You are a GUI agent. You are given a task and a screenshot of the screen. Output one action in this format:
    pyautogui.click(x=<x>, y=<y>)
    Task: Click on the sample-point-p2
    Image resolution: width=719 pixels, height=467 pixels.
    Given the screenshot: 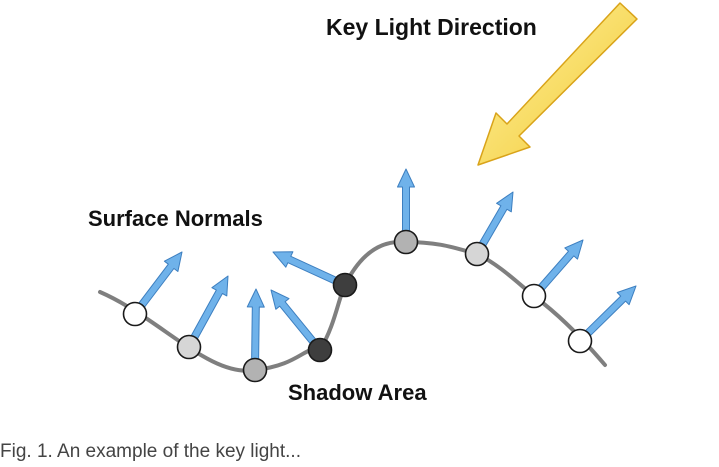 What is the action you would take?
    pyautogui.click(x=189, y=347)
    